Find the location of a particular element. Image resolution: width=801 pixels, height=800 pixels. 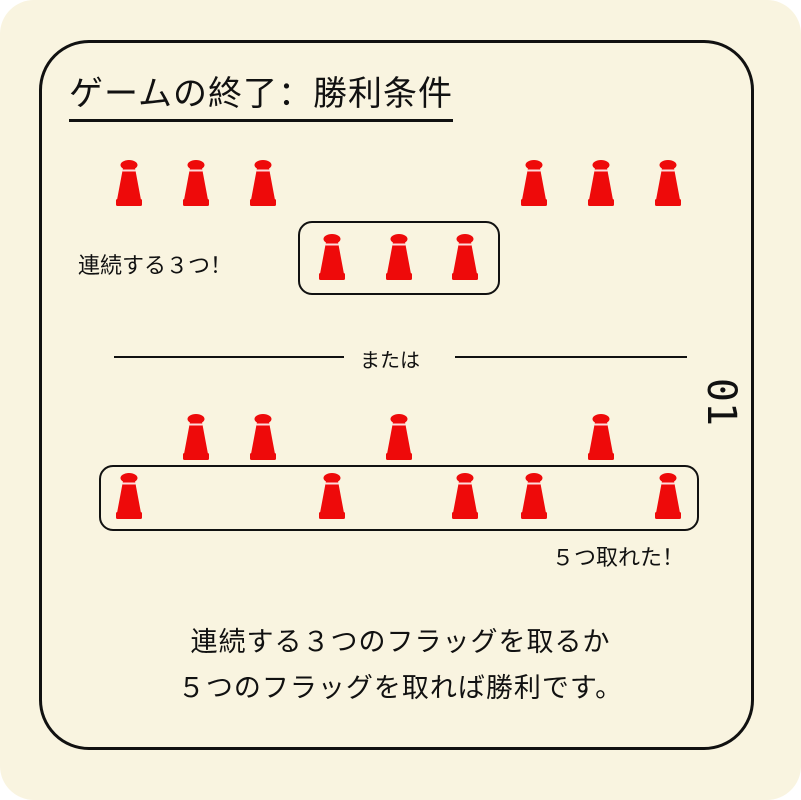

page-title: ゲームの終了：勝利条件 is located at coordinates (261, 94).